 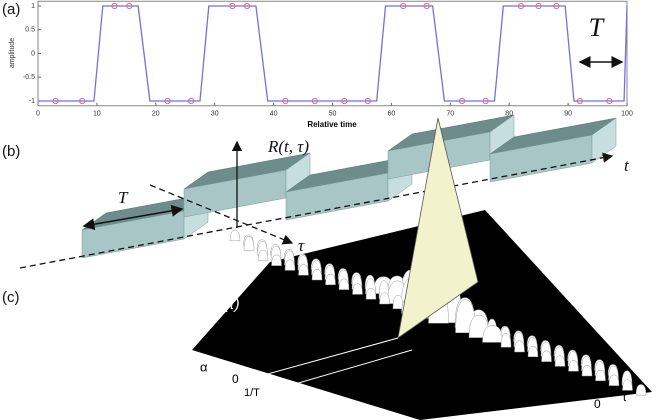 I want to click on x-tick-label: 80, so click(x=509, y=114).